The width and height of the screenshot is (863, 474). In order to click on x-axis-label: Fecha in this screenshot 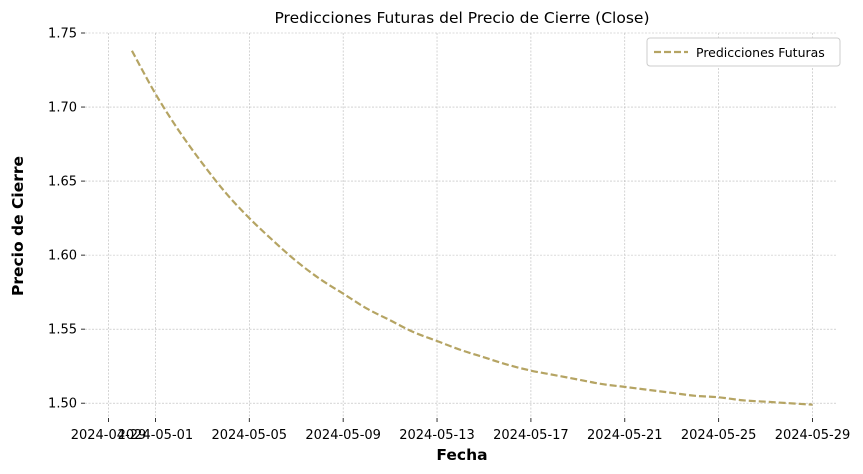, I will do `click(461, 455)`.